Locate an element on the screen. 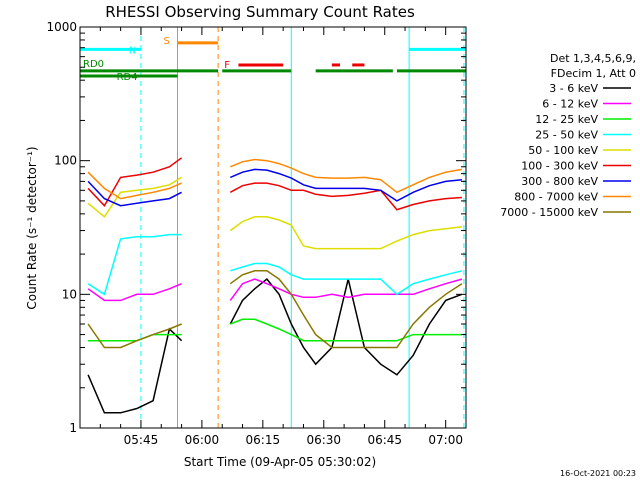 This screenshot has width=640, height=480. legend-label-3: 25 - 50 keV is located at coordinates (566, 135).